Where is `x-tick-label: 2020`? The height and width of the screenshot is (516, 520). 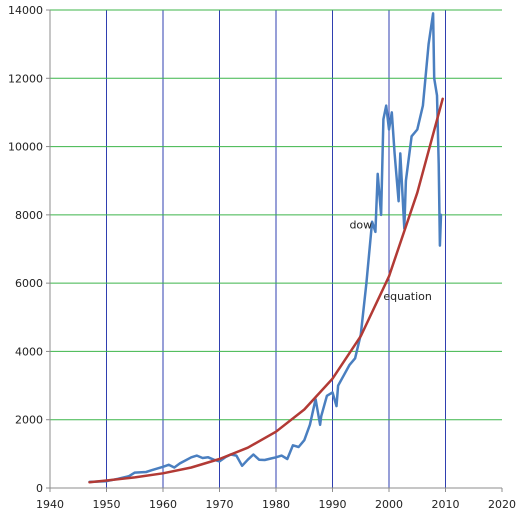 x-tick-label: 2020 is located at coordinates (502, 504).